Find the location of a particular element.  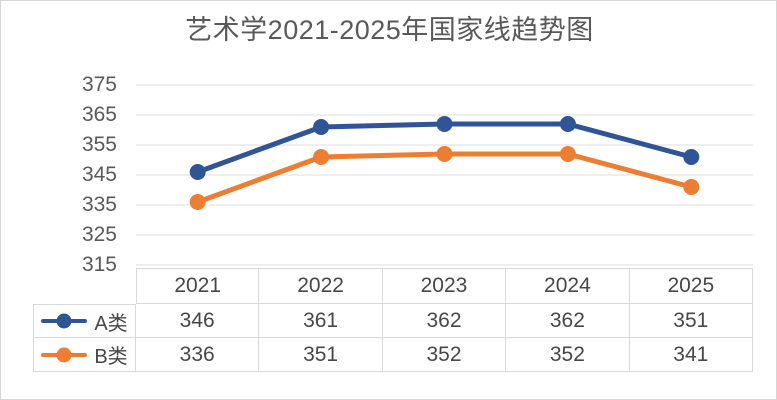

y-axis-tick-label: 315 is located at coordinates (99, 264).